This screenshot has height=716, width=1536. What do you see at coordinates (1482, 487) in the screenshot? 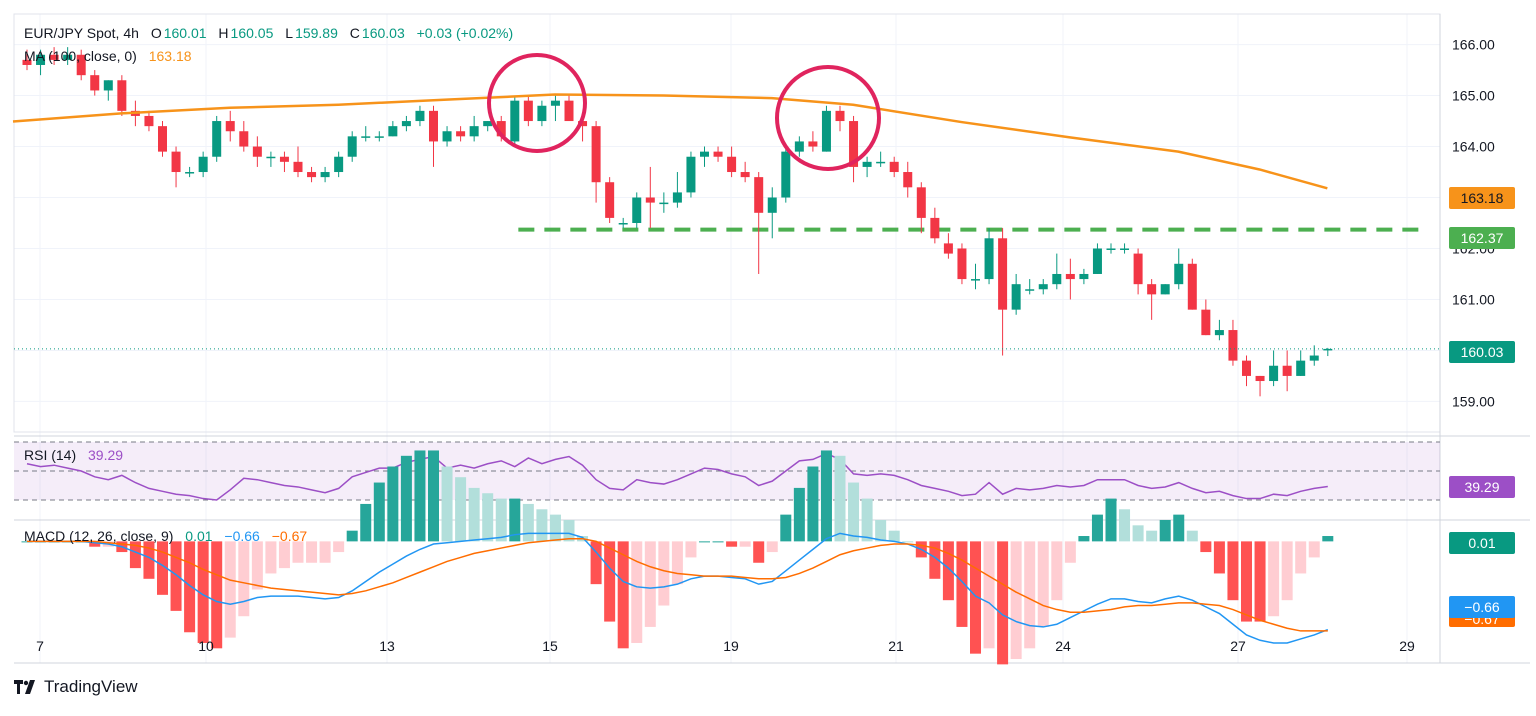
I see `rsi-value-tag: 39.29` at bounding box center [1482, 487].